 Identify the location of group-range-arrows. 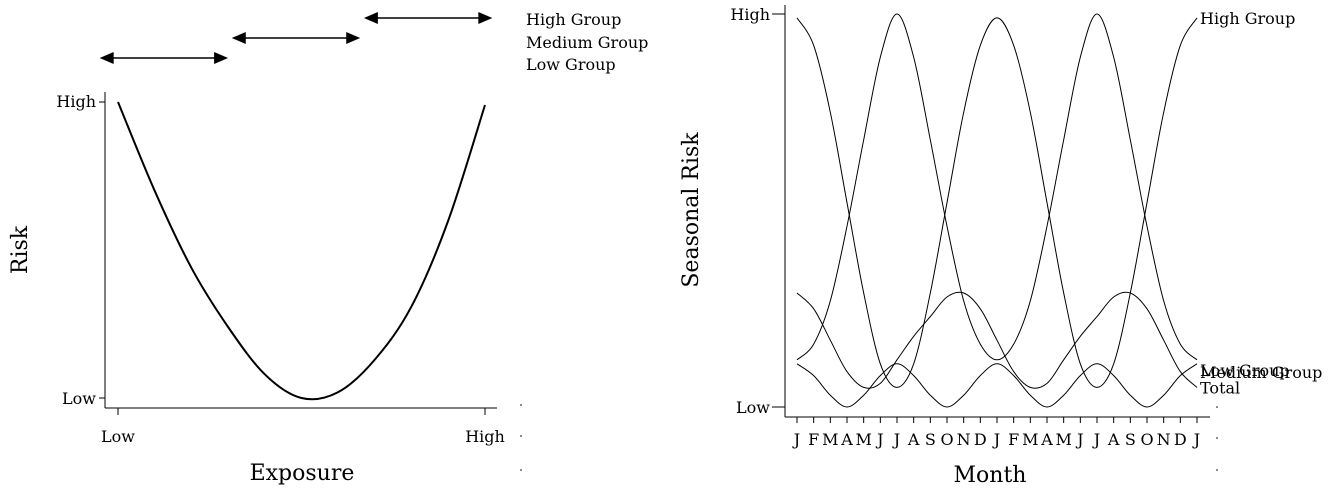
(296, 38).